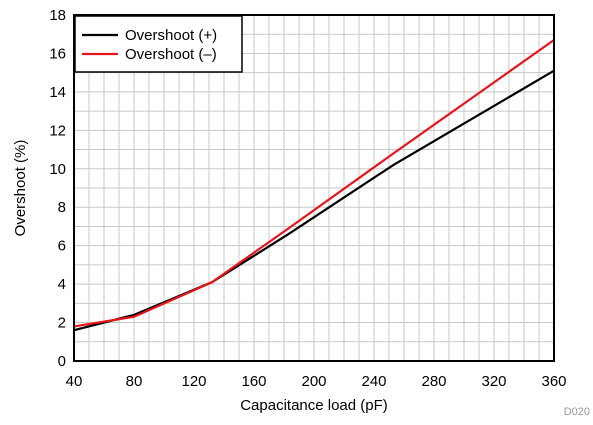  Describe the element at coordinates (62, 207) in the screenshot. I see `y-tick-label: 8` at that location.